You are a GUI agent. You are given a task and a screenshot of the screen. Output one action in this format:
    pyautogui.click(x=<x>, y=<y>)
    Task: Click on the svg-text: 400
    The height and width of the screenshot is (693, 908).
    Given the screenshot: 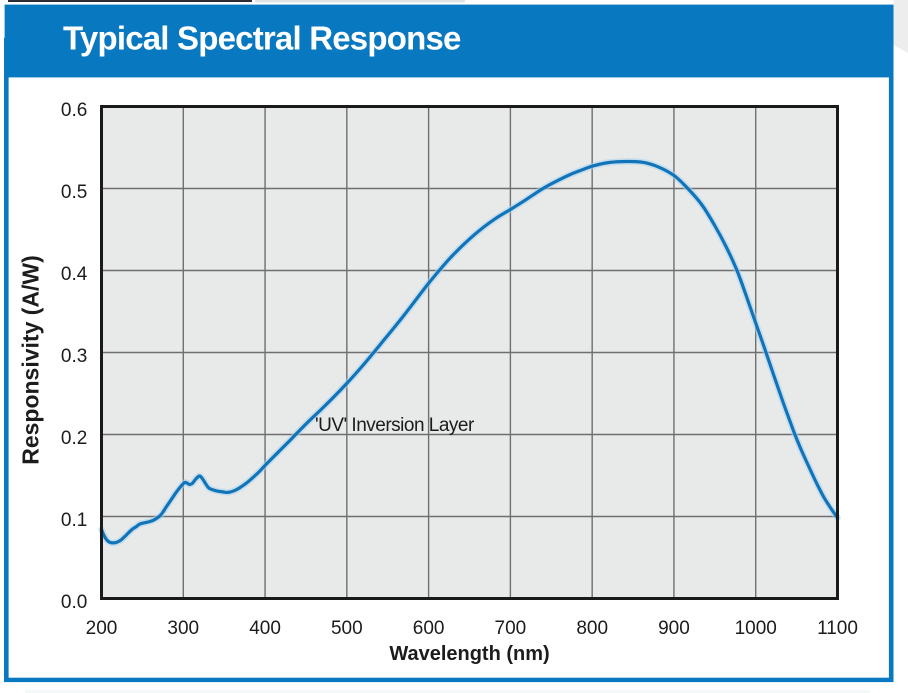 What is the action you would take?
    pyautogui.click(x=265, y=628)
    